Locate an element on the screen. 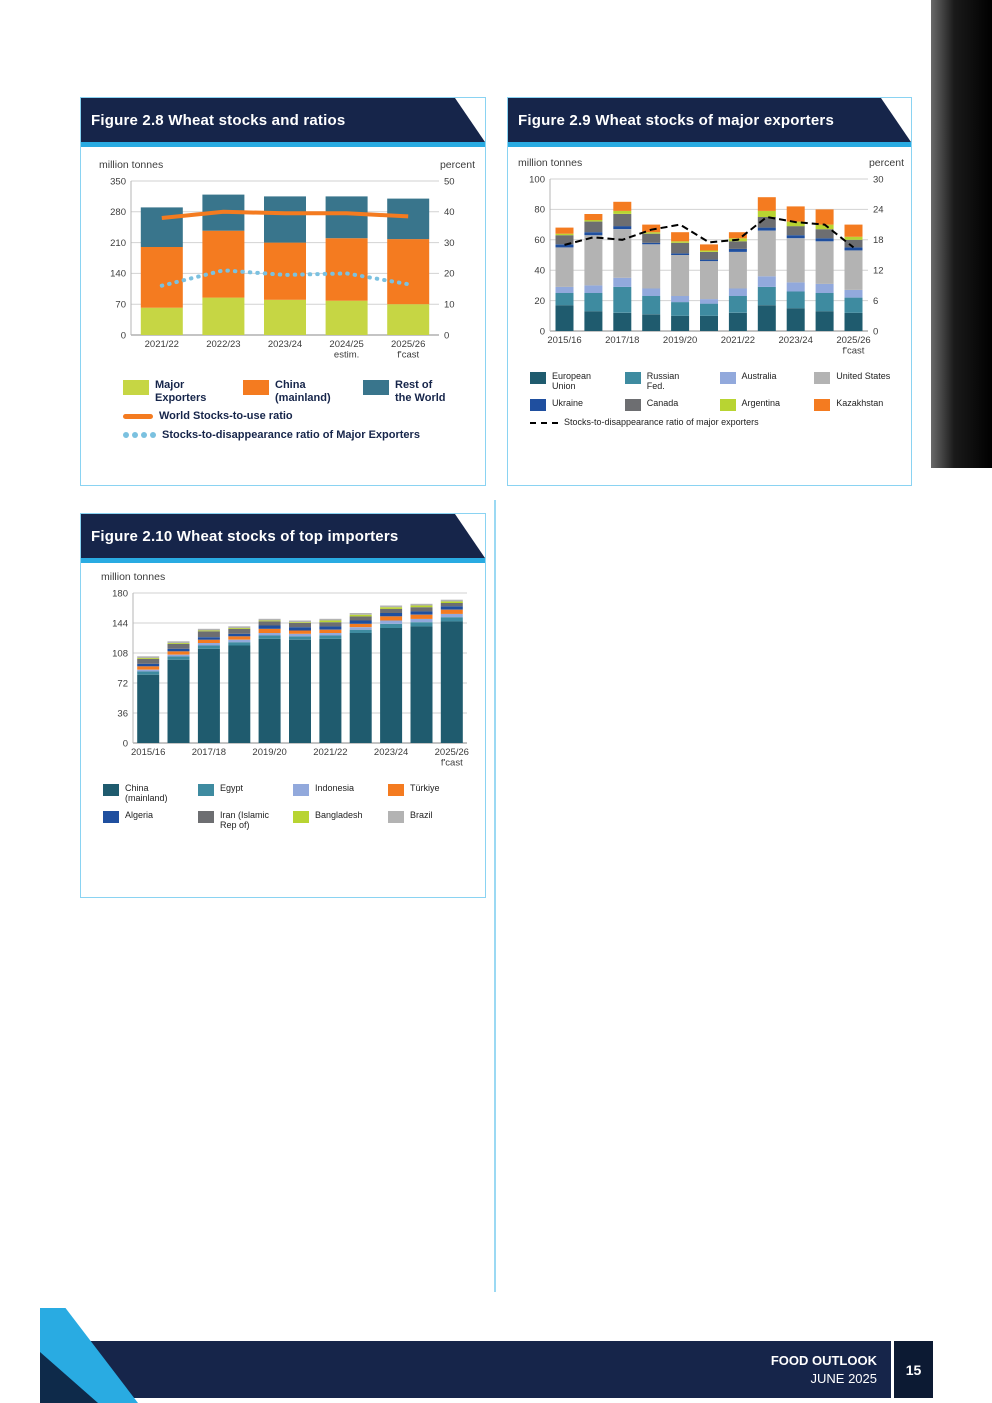 The width and height of the screenshot is (992, 1403). svg-text: 108 is located at coordinates (120, 653).